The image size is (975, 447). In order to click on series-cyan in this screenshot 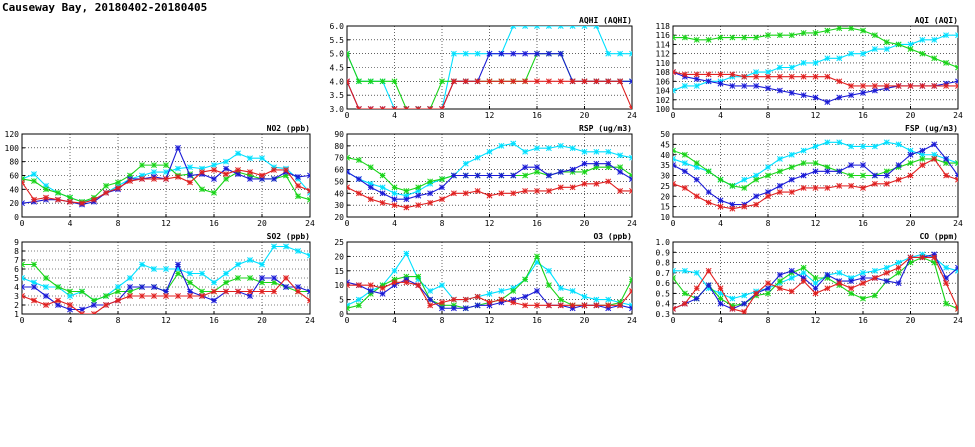, I will do `click(489, 279)`.